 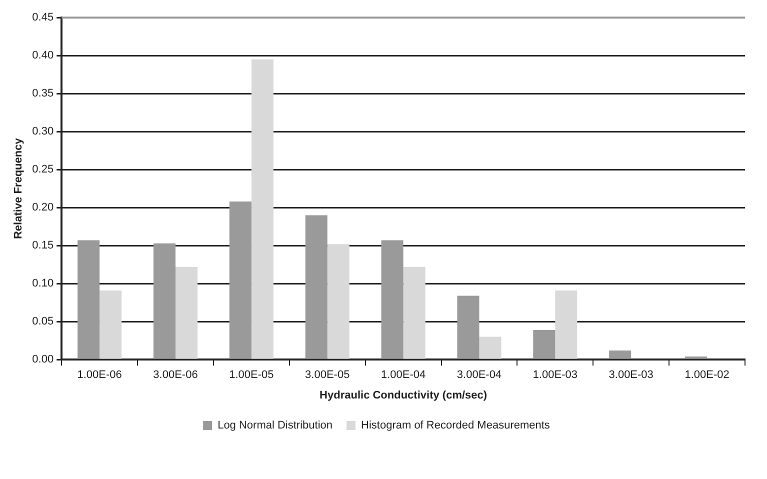 I want to click on y-tick-label: 0.20, so click(x=43, y=208).